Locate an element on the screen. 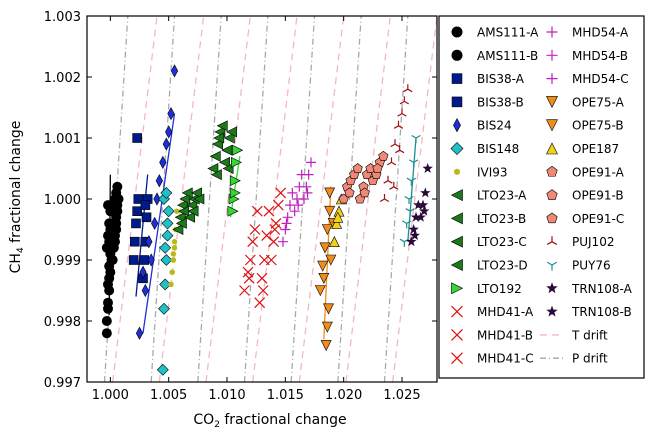 This screenshot has width=647, height=431. legend-item: OPE75-B is located at coordinates (585, 126).